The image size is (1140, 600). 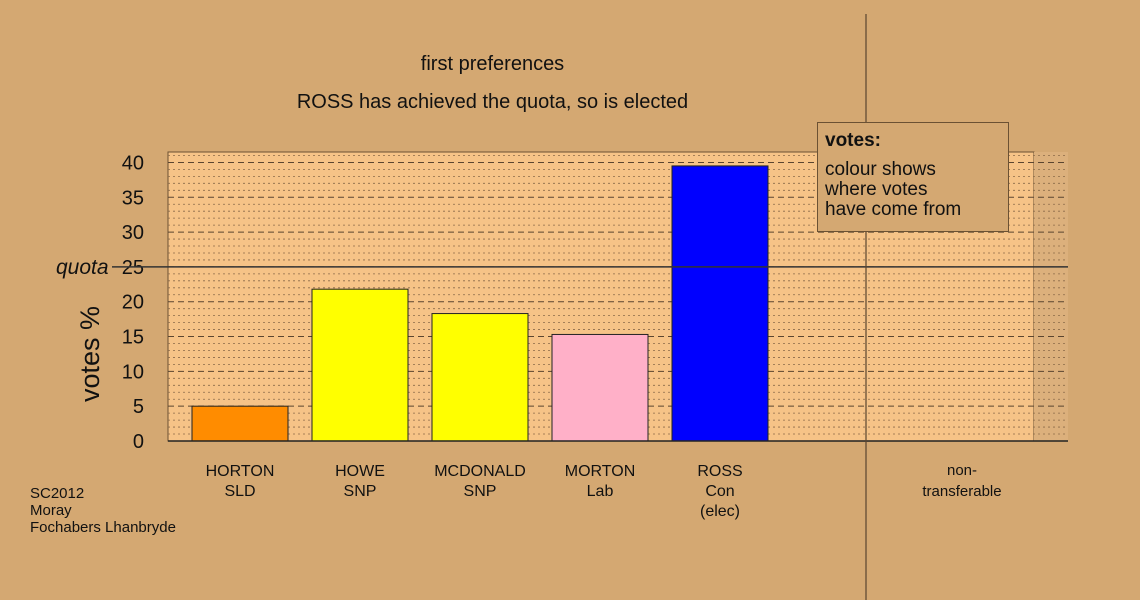 What do you see at coordinates (82, 267) in the screenshot?
I see `quota-label: quota` at bounding box center [82, 267].